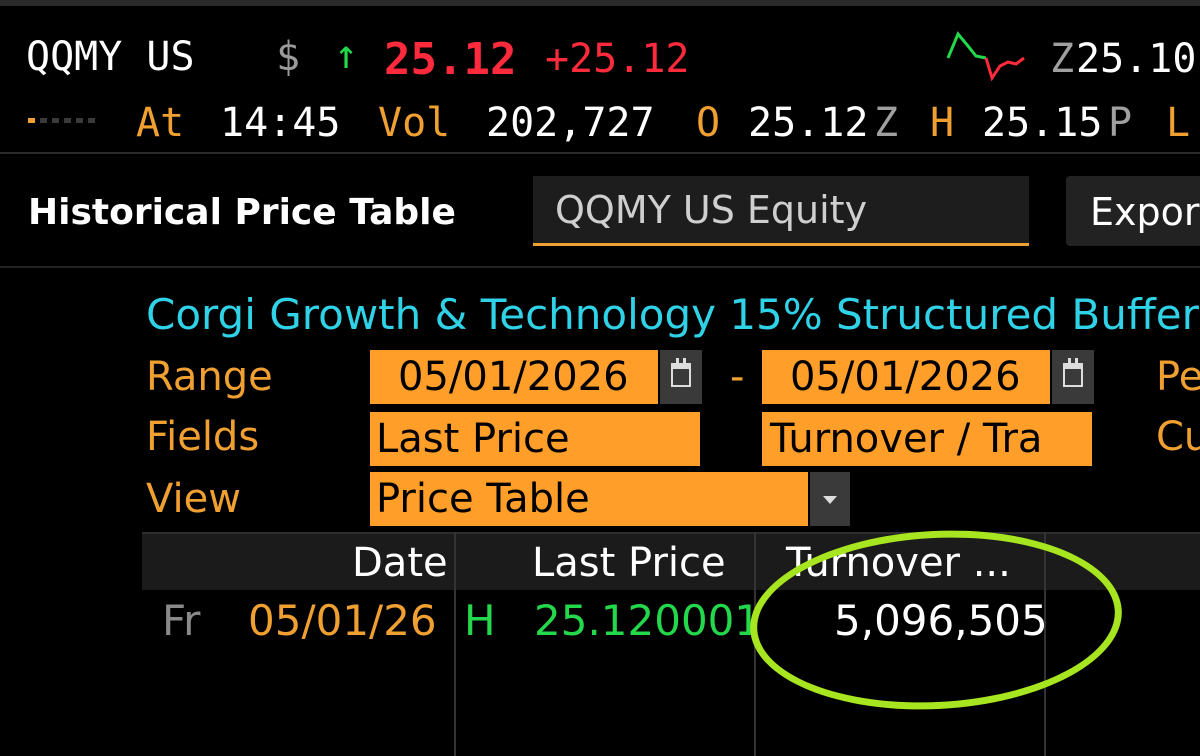  I want to click on vol-label: Vol, so click(414, 123).